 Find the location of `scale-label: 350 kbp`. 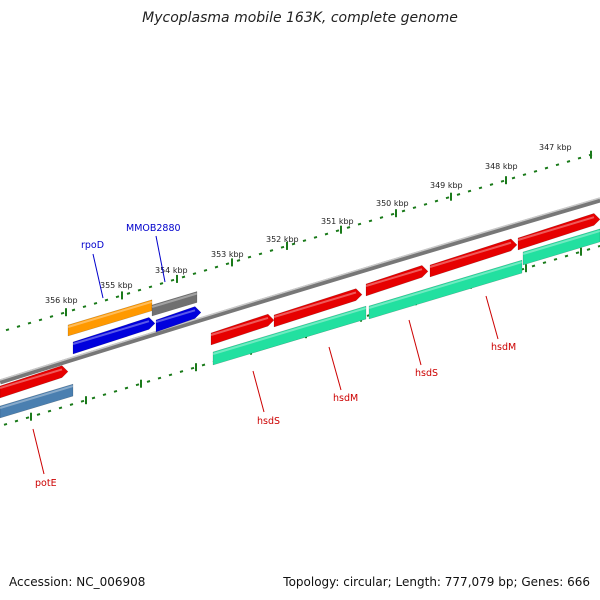

scale-label: 350 kbp is located at coordinates (392, 203).